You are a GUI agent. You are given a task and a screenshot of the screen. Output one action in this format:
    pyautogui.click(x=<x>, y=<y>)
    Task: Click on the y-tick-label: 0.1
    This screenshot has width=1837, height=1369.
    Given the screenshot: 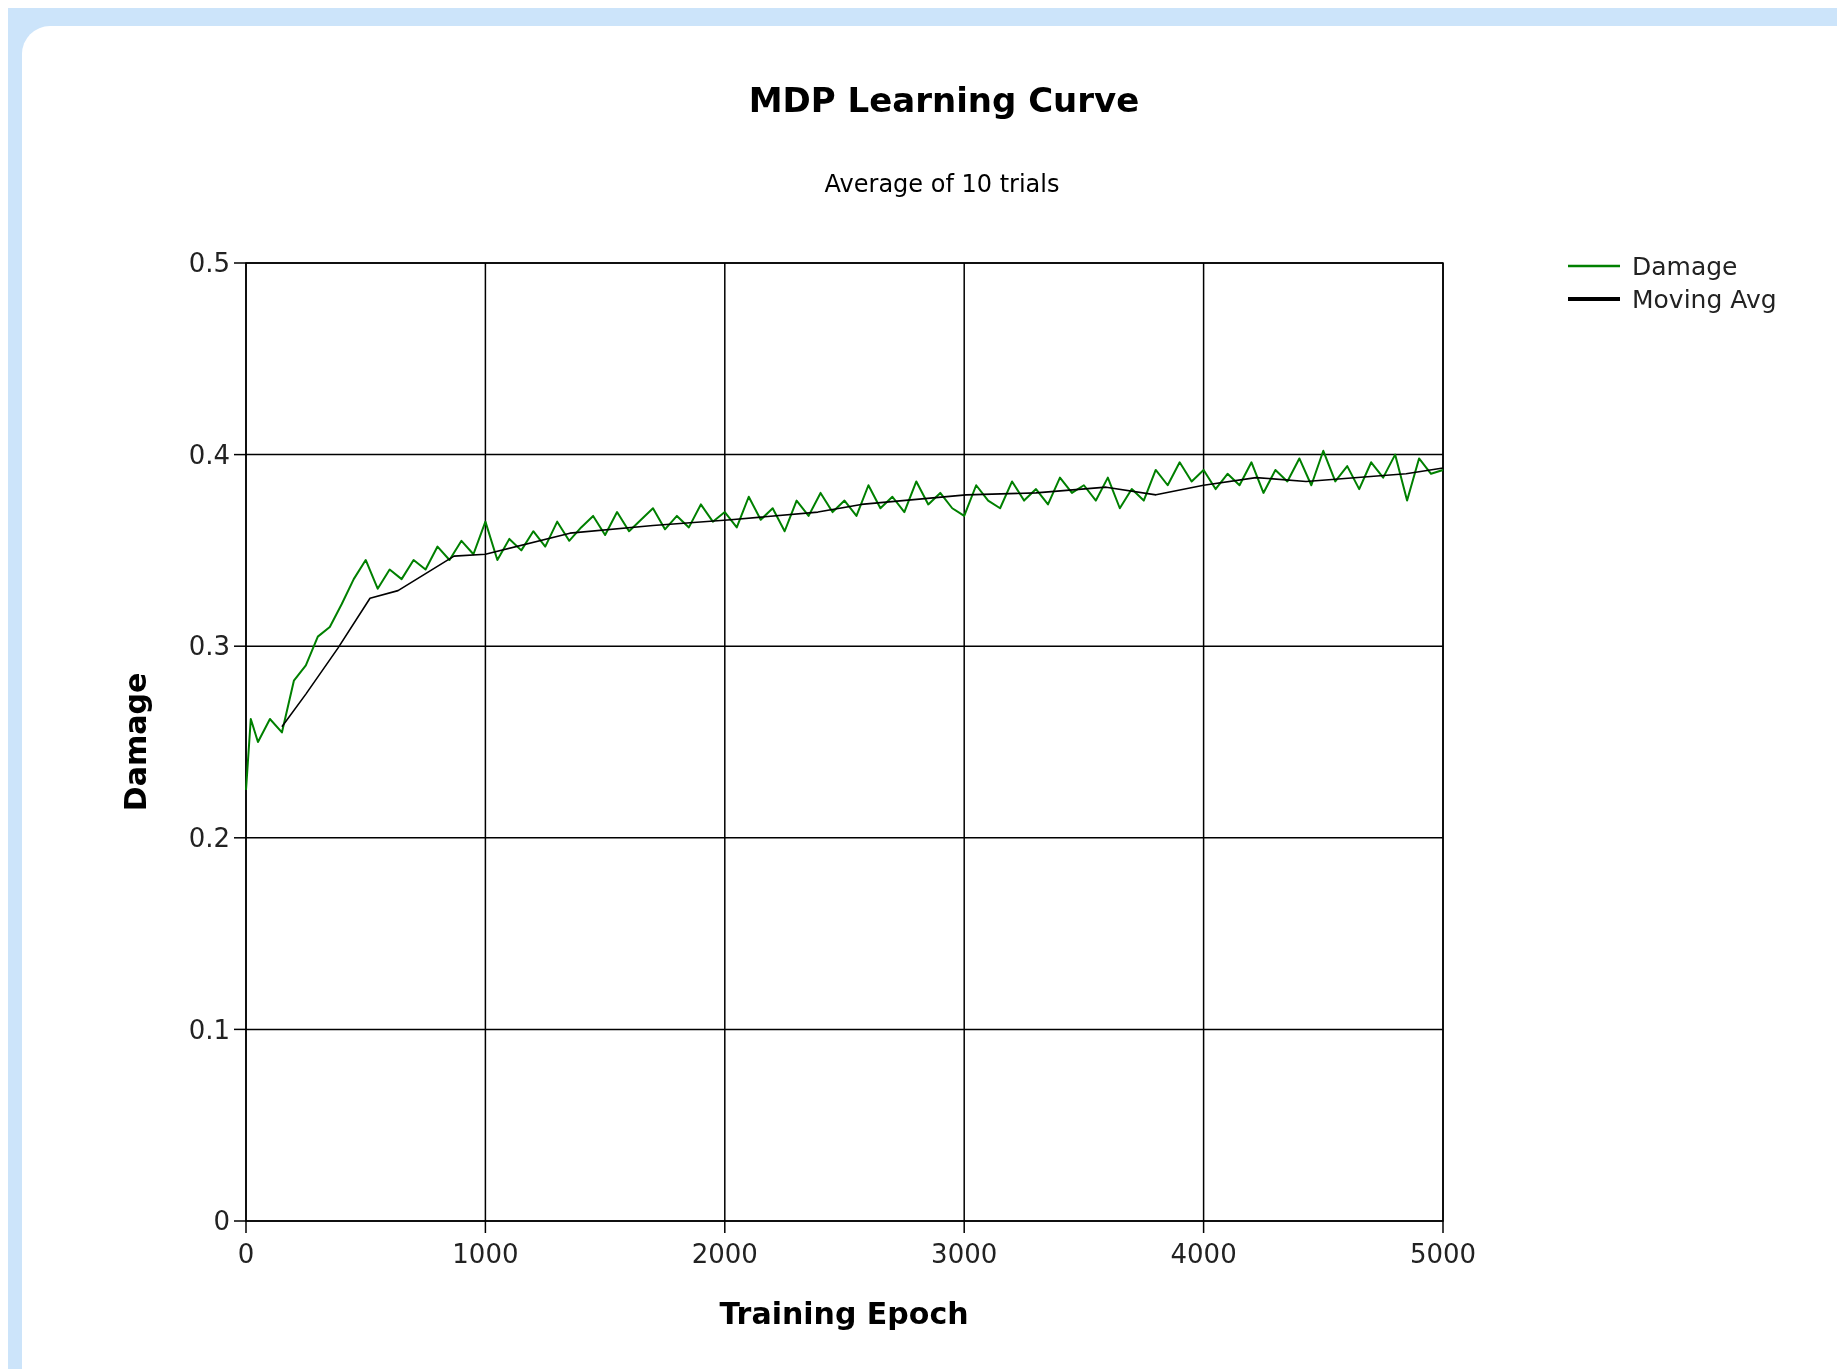 What is the action you would take?
    pyautogui.click(x=209, y=1029)
    